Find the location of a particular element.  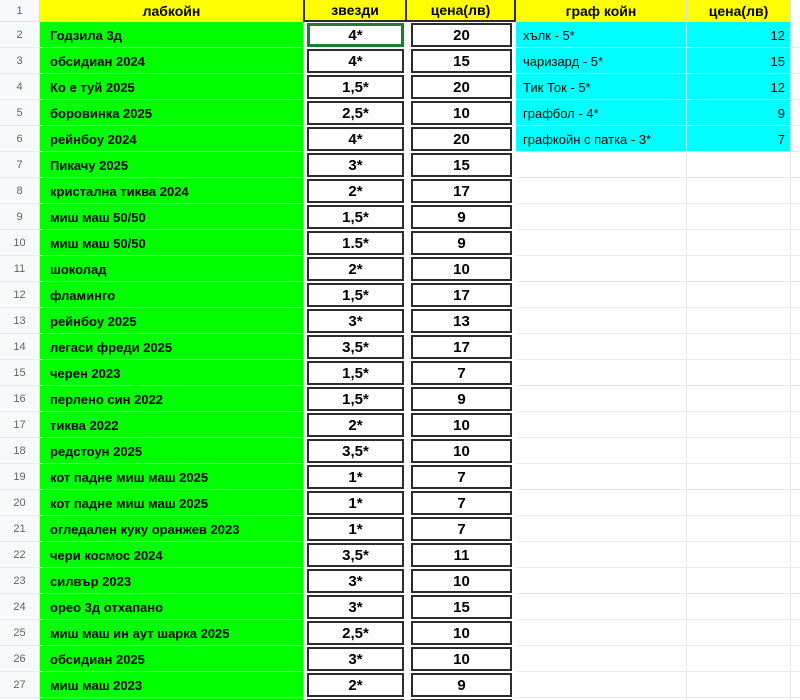

row-number: 9 is located at coordinates (20, 217).